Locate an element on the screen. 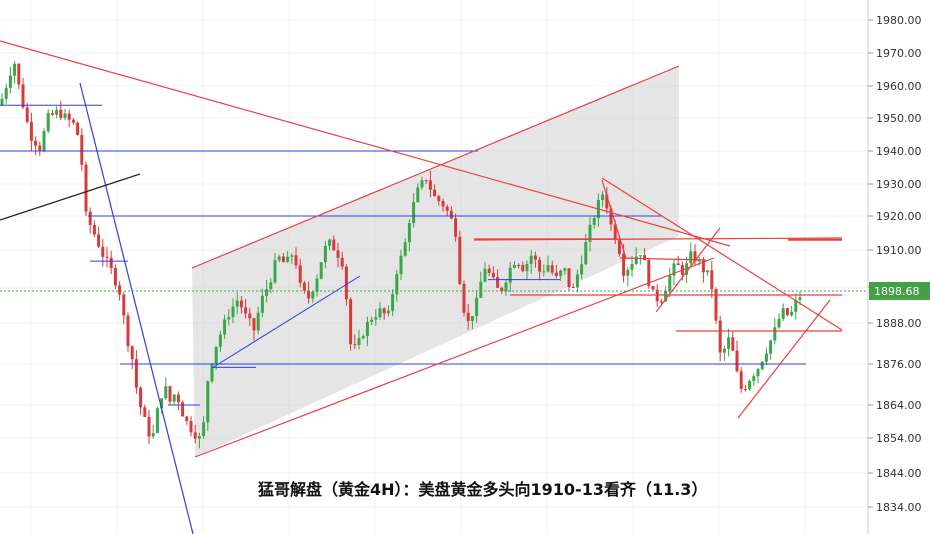 This screenshot has width=930, height=534. tick-label: 1980.00 is located at coordinates (899, 20).